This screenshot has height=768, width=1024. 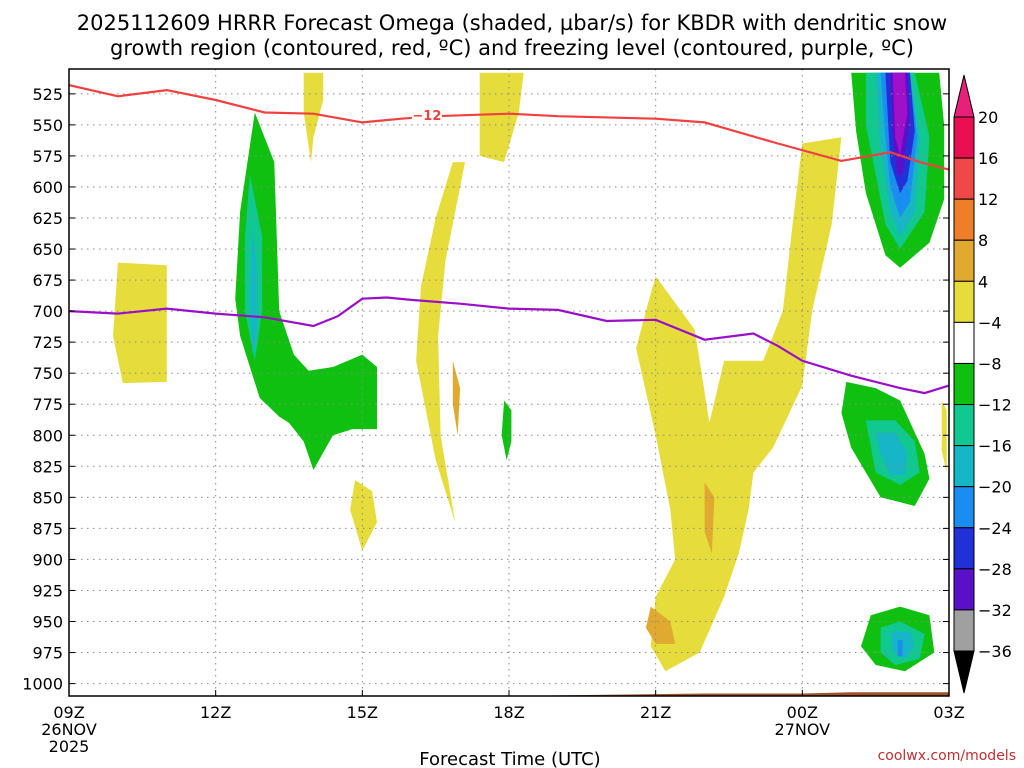 I want to click on colorbar-label: −4, so click(x=990, y=322).